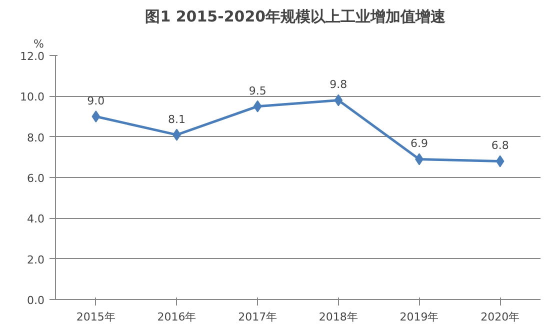 This screenshot has height=331, width=550. I want to click on x-tick-label: 2019年, so click(419, 317).